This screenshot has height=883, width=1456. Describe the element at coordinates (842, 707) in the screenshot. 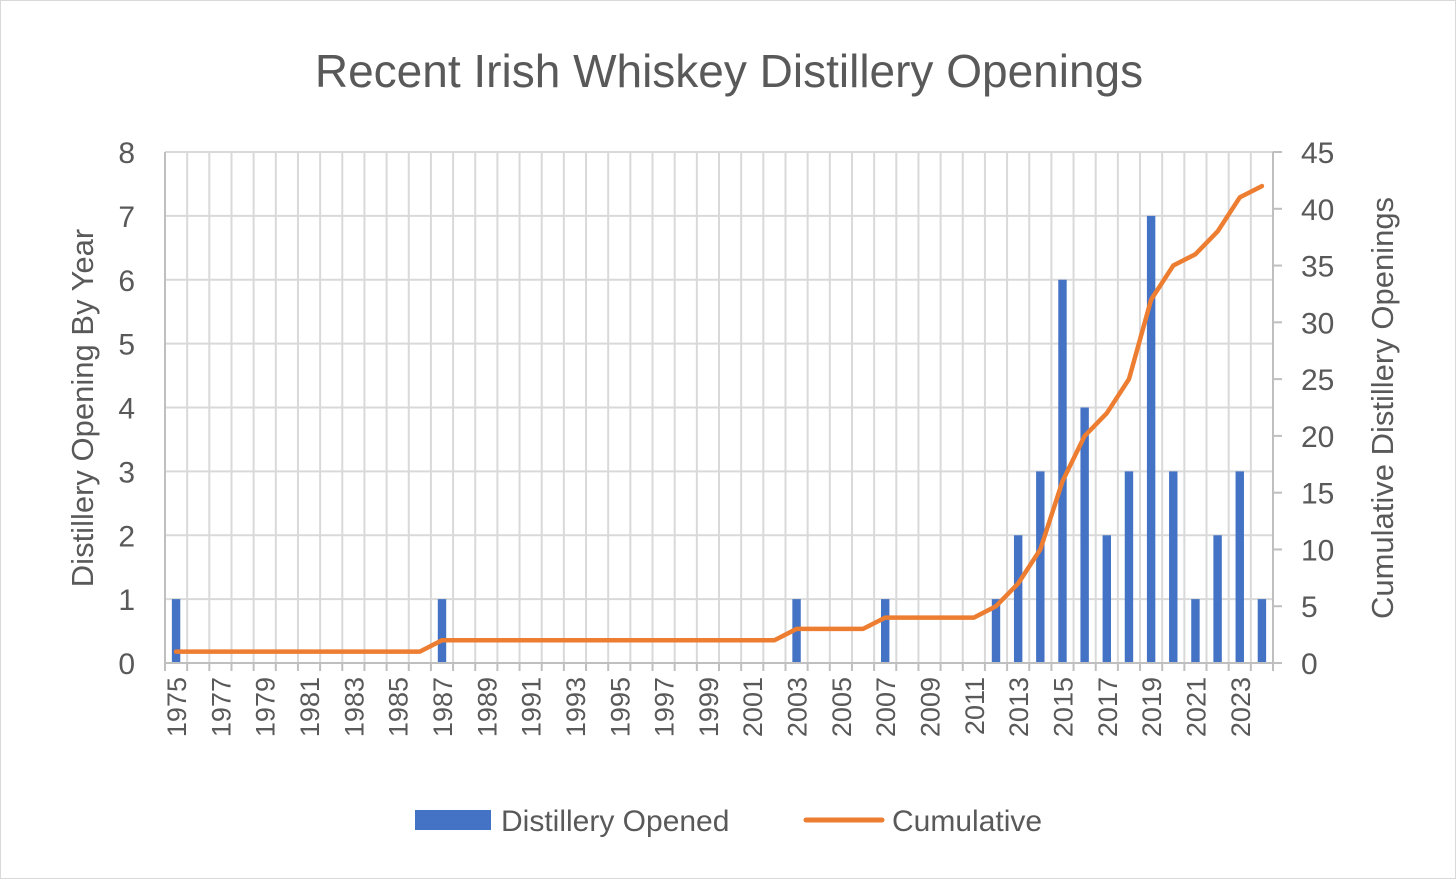

I see `x-tick-label: 2005` at that location.